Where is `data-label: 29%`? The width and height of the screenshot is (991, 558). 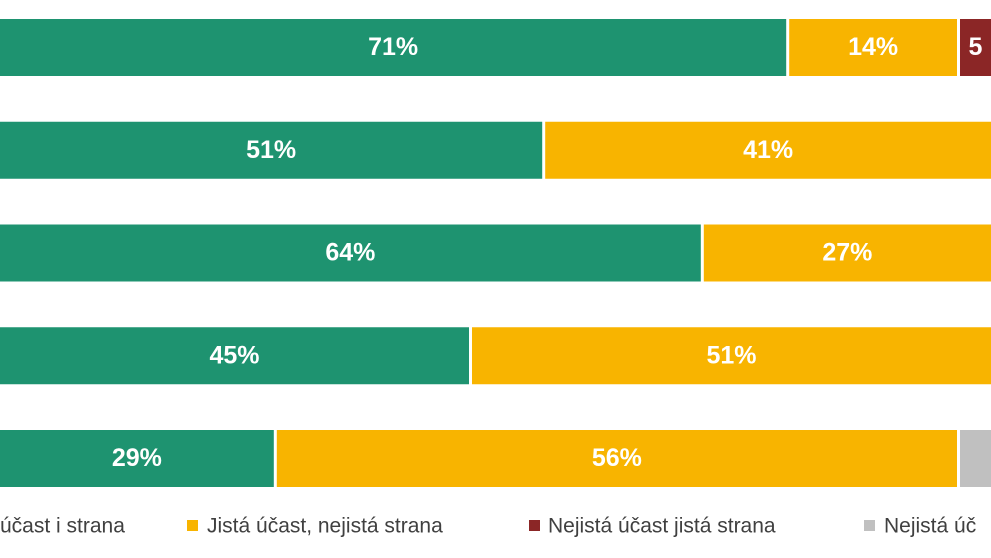 data-label: 29% is located at coordinates (137, 458).